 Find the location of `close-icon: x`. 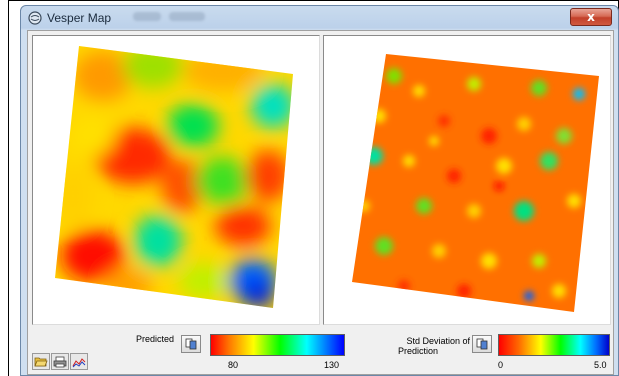

close-icon: x is located at coordinates (591, 17).